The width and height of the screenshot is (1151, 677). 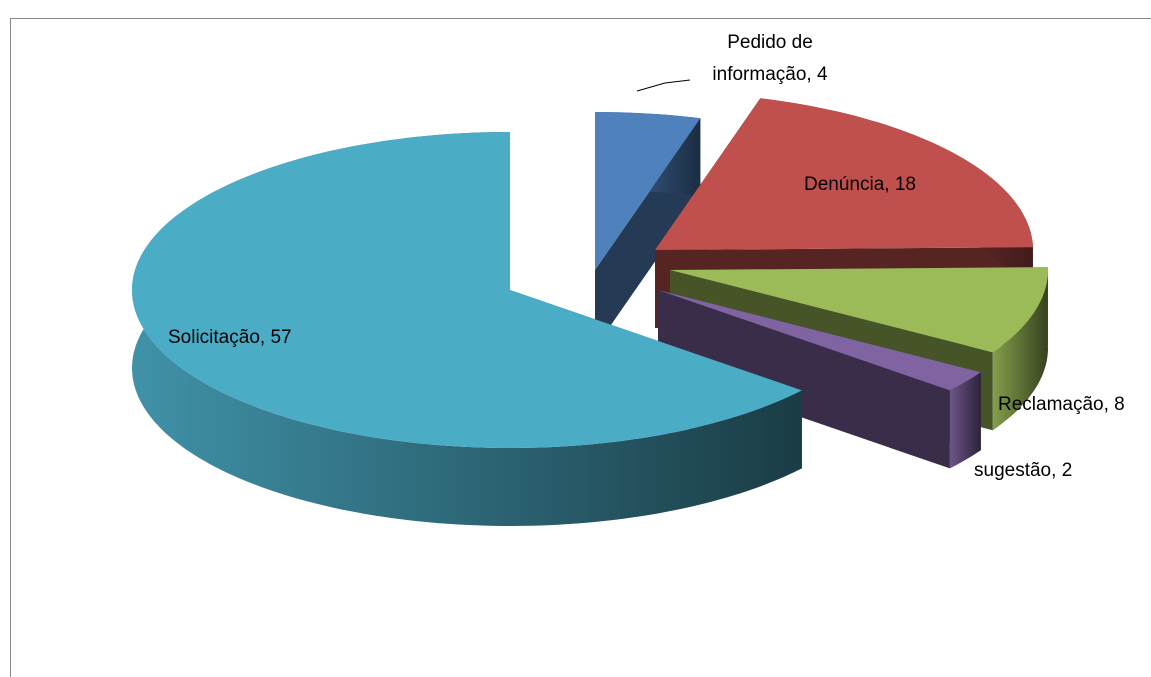 What do you see at coordinates (1067, 470) in the screenshot?
I see `value: 2` at bounding box center [1067, 470].